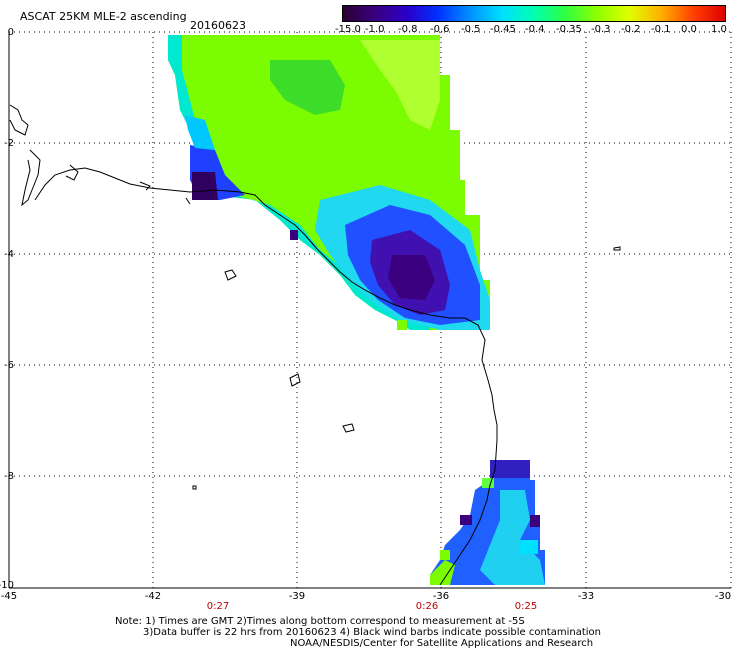 The height and width of the screenshot is (650, 740). Describe the element at coordinates (375, 29) in the screenshot. I see `scale-label: -1.0` at that location.